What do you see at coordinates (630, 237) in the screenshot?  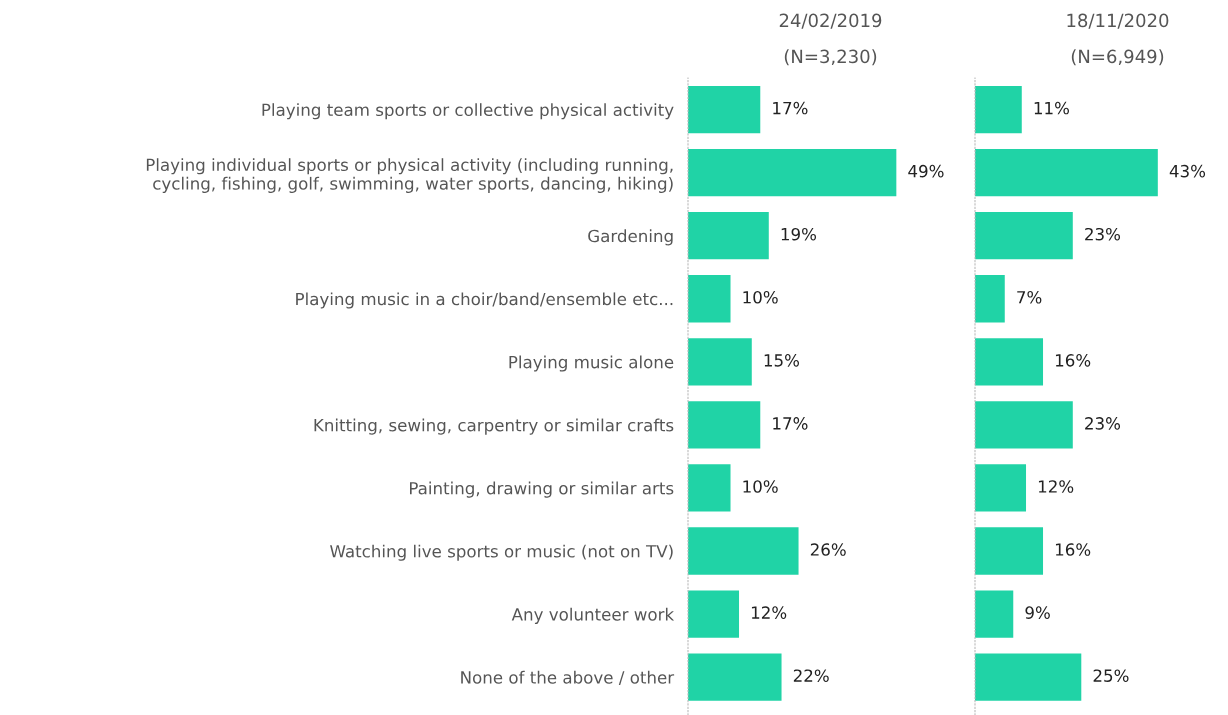 I see `y-tick-label: Gardening` at bounding box center [630, 237].